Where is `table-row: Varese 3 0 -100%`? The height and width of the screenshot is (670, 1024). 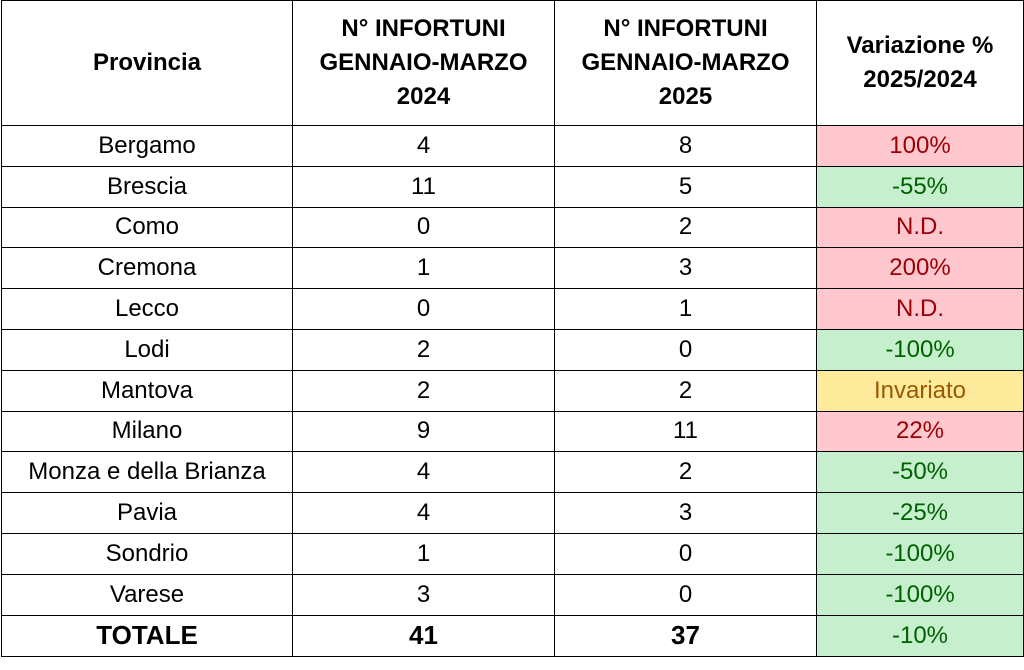
table-row: Varese 3 0 -100% is located at coordinates (512, 594).